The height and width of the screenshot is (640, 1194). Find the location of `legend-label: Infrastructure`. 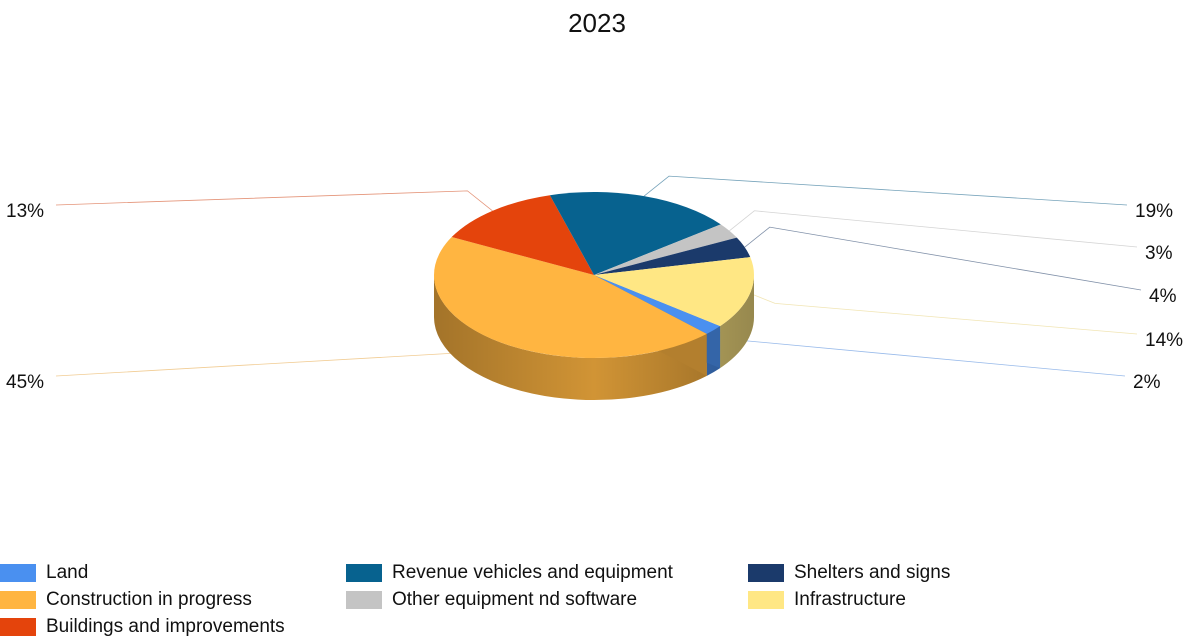

legend-label: Infrastructure is located at coordinates (850, 599).